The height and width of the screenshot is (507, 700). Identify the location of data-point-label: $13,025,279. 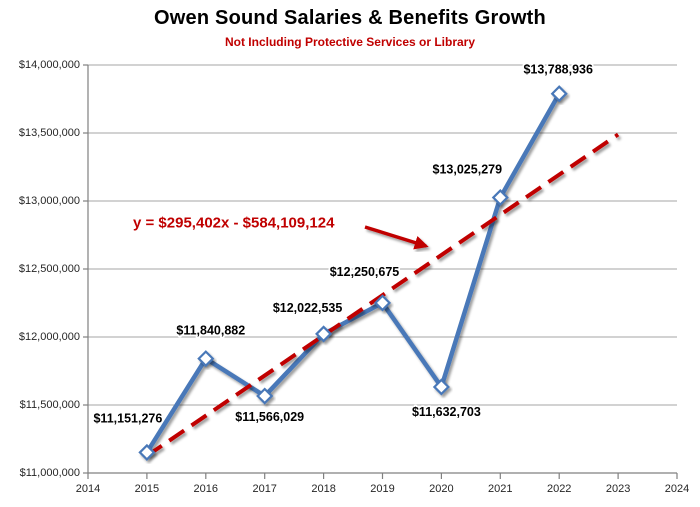
(468, 170).